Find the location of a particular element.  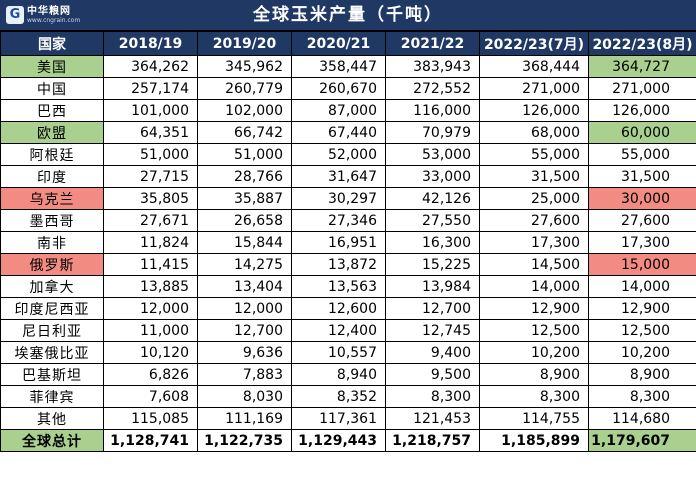

value-cell: 126,000 is located at coordinates (534, 110).